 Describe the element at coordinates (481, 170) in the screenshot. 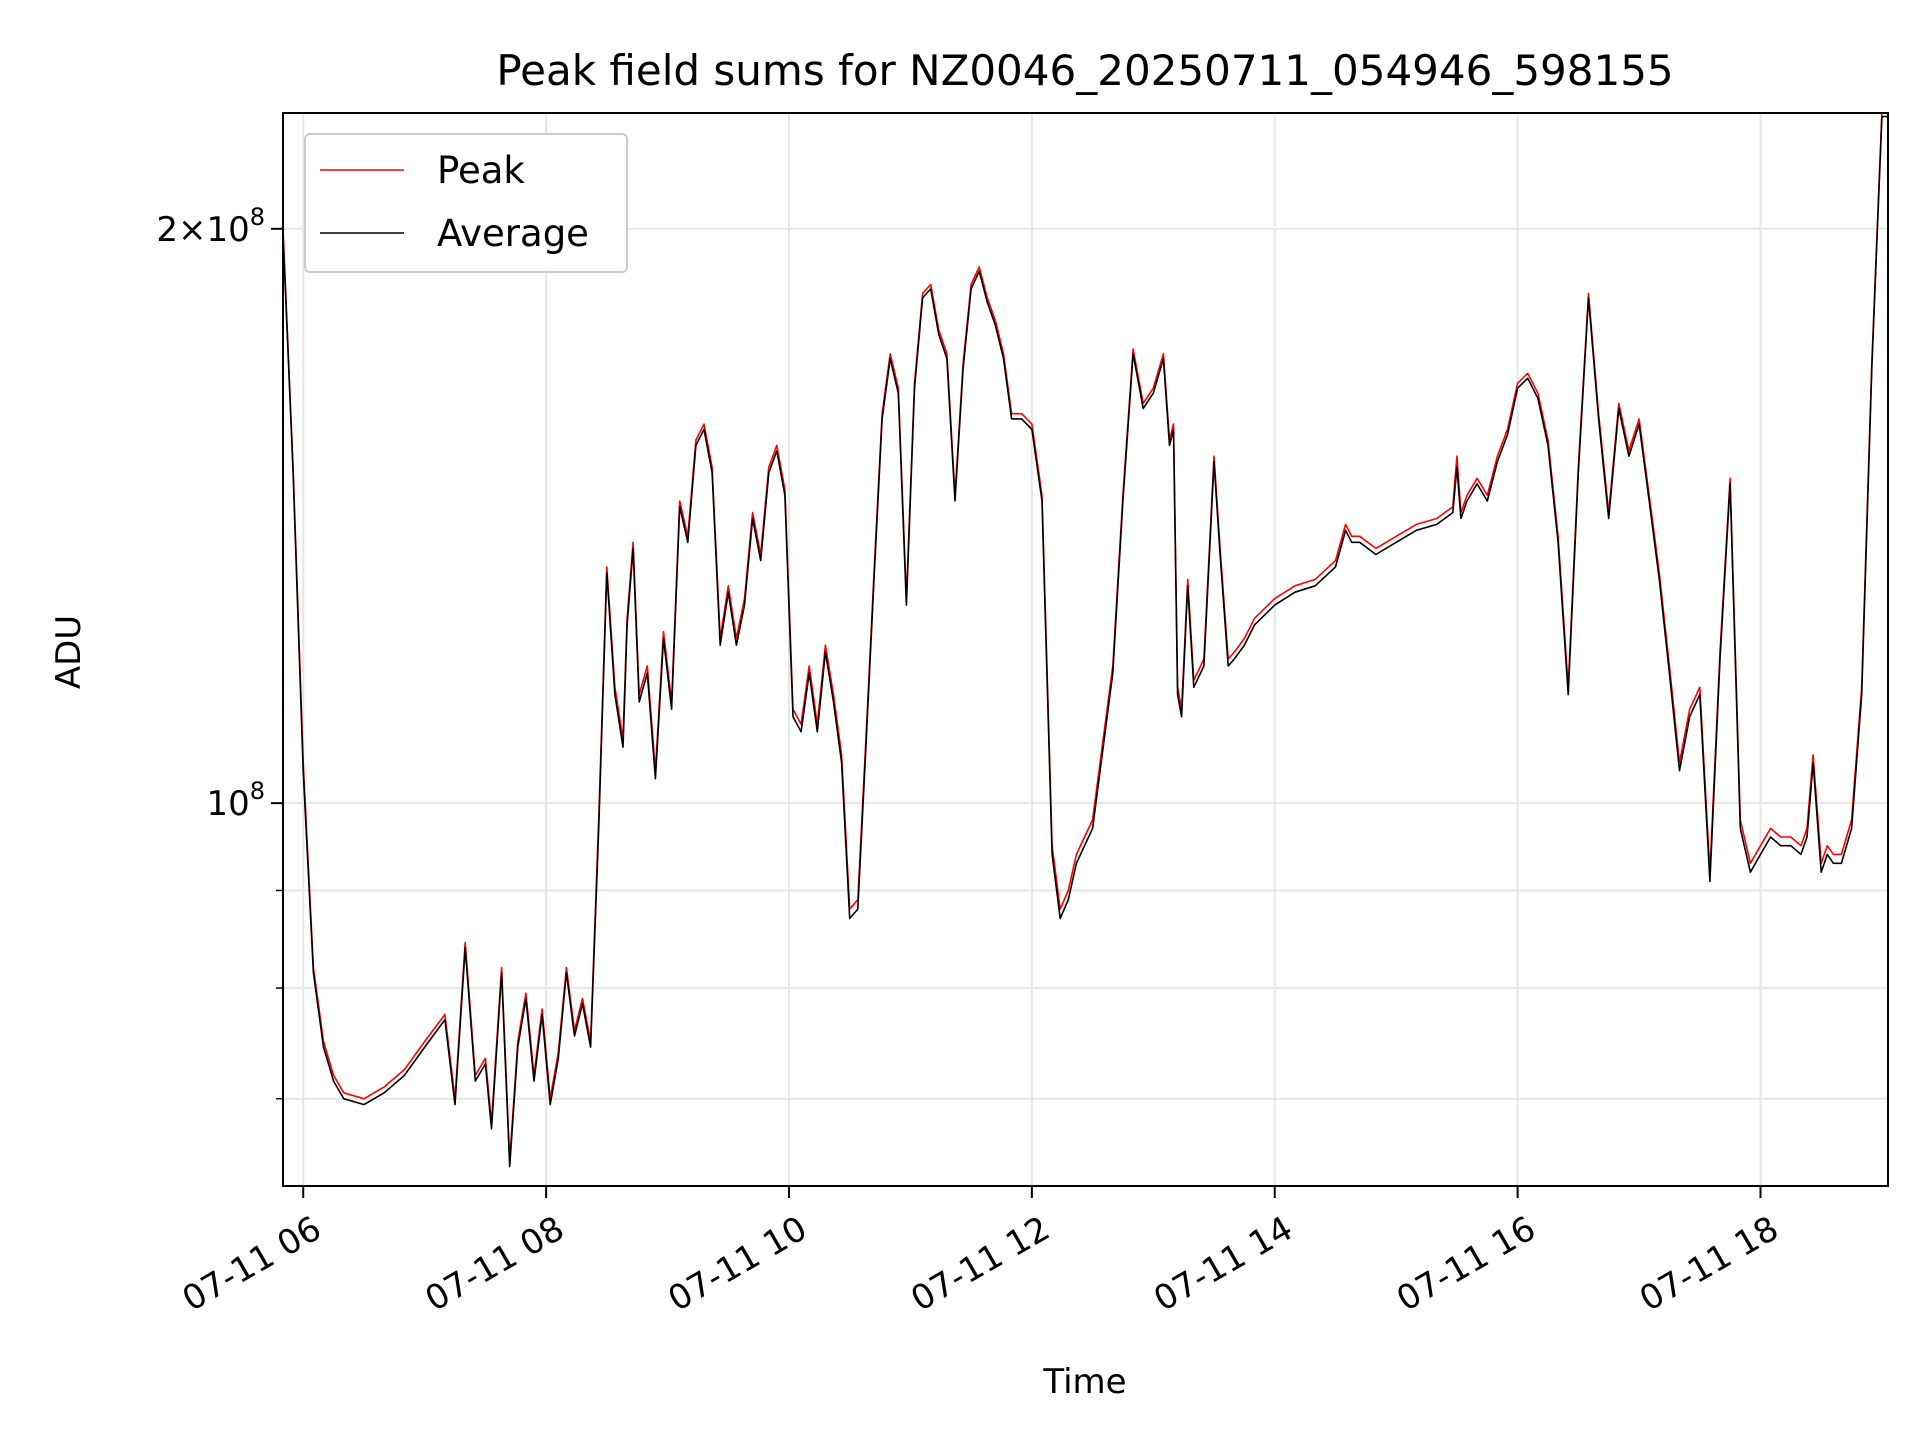

I see `legend-label-peak: Peak` at that location.